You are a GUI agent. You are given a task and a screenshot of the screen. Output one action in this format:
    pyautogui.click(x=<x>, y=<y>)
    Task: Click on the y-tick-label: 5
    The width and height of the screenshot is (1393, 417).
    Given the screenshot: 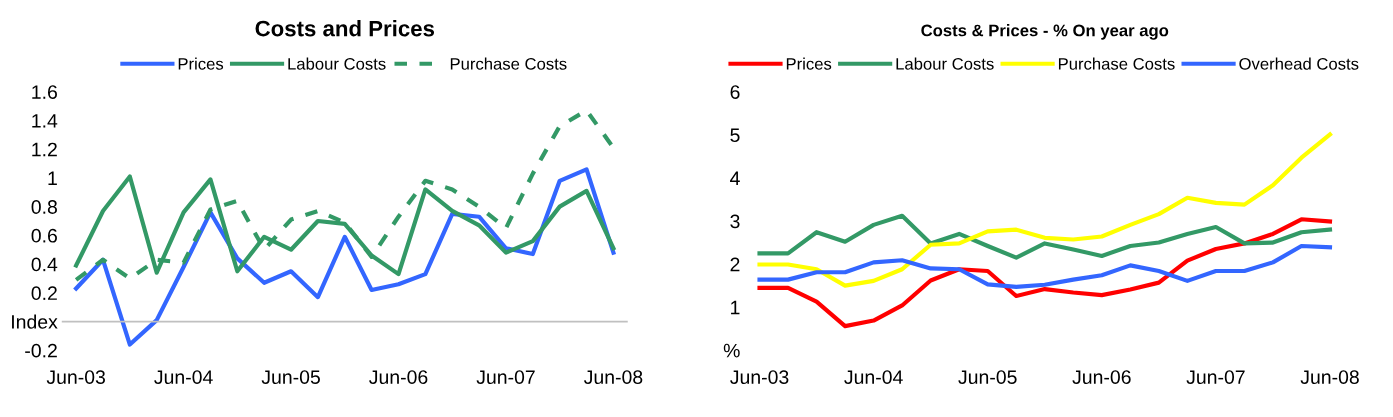 What is the action you would take?
    pyautogui.click(x=735, y=135)
    